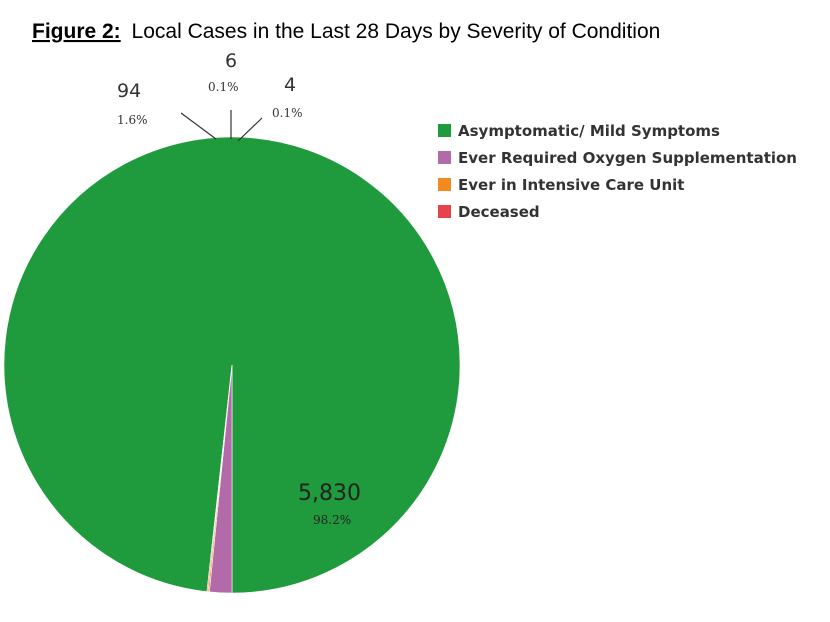 This screenshot has width=830, height=622. What do you see at coordinates (329, 493) in the screenshot?
I see `label-value-mild: 5,830` at bounding box center [329, 493].